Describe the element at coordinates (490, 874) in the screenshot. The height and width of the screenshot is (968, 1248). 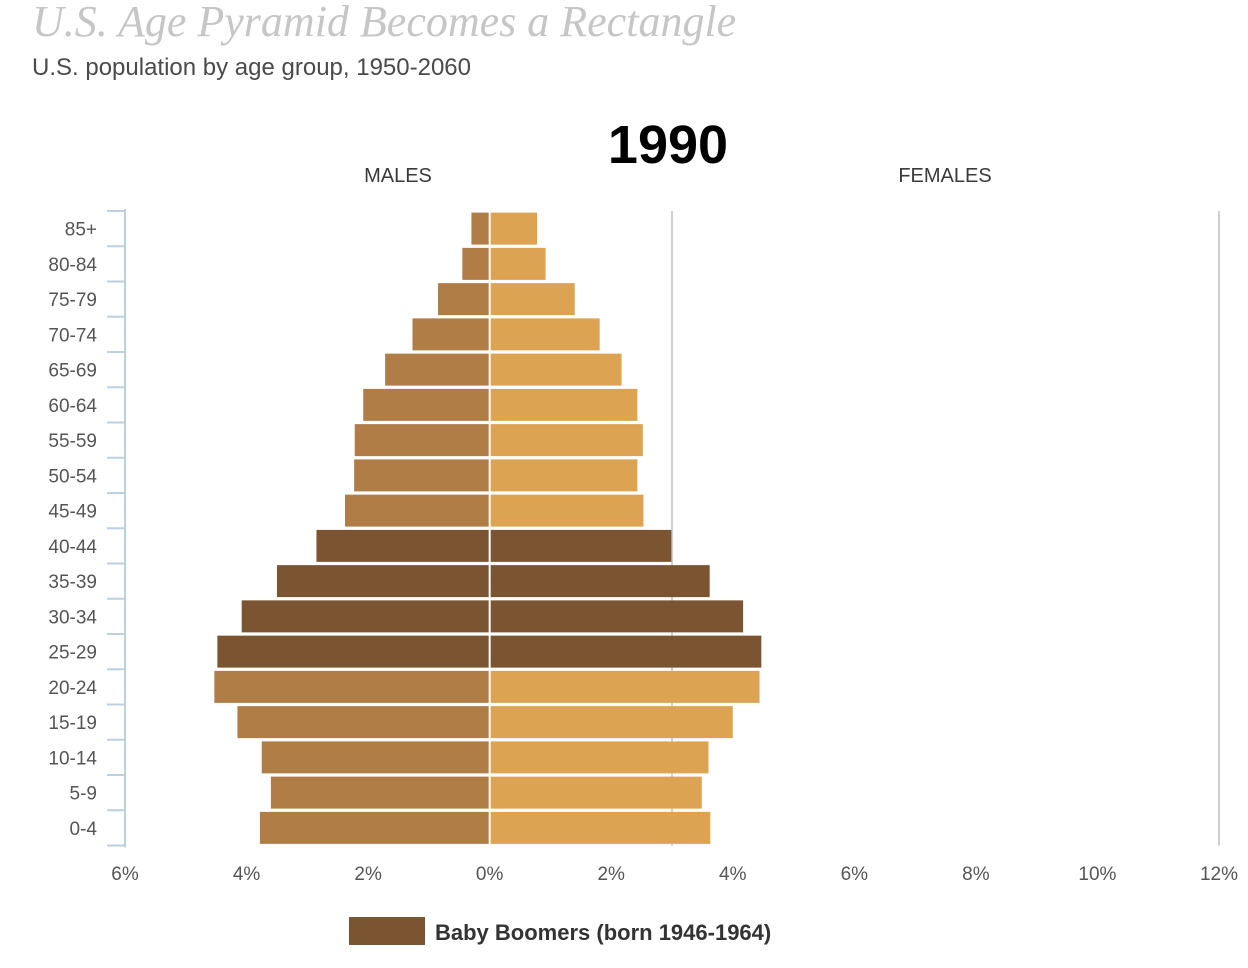
I see `x-tick-label: 0%` at that location.